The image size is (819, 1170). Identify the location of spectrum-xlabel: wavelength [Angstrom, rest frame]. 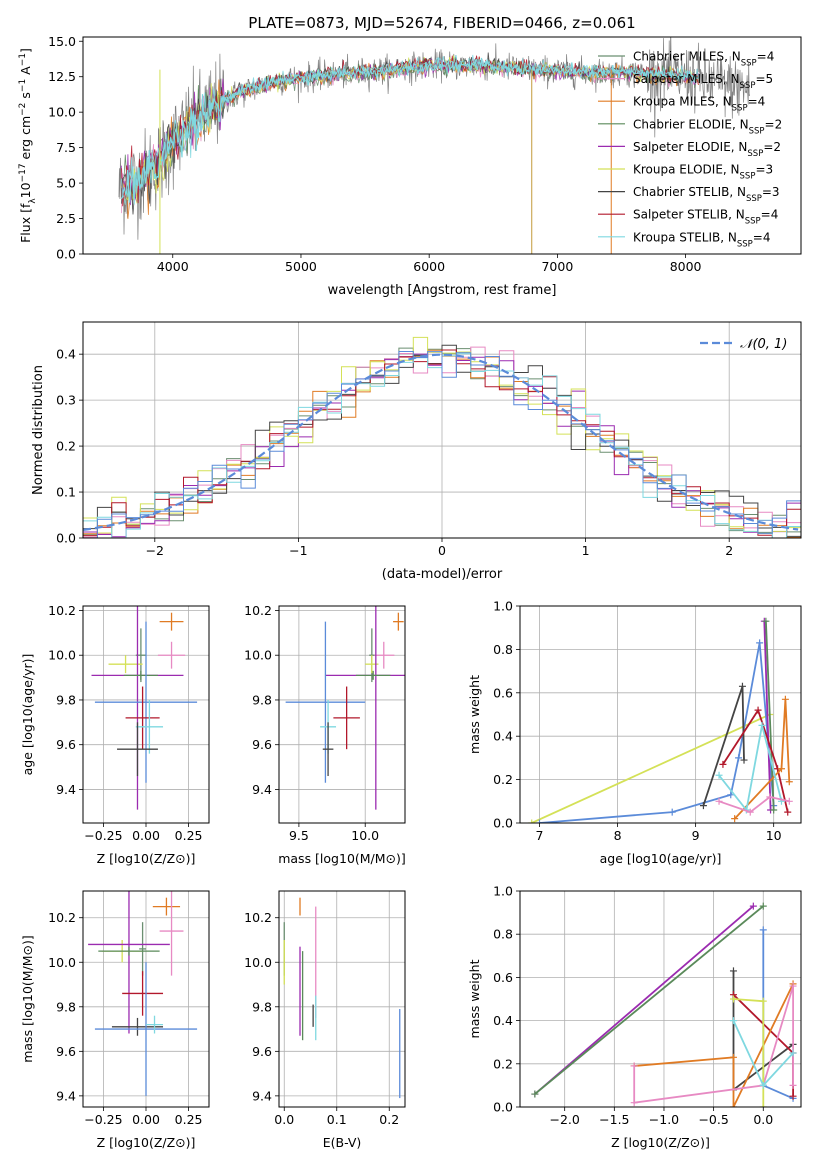
(442, 290).